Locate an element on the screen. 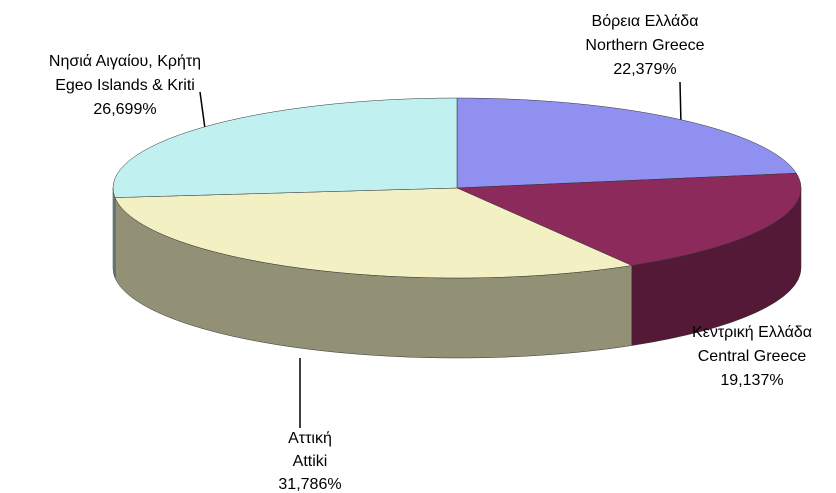  leader-line is located at coordinates (680, 103).